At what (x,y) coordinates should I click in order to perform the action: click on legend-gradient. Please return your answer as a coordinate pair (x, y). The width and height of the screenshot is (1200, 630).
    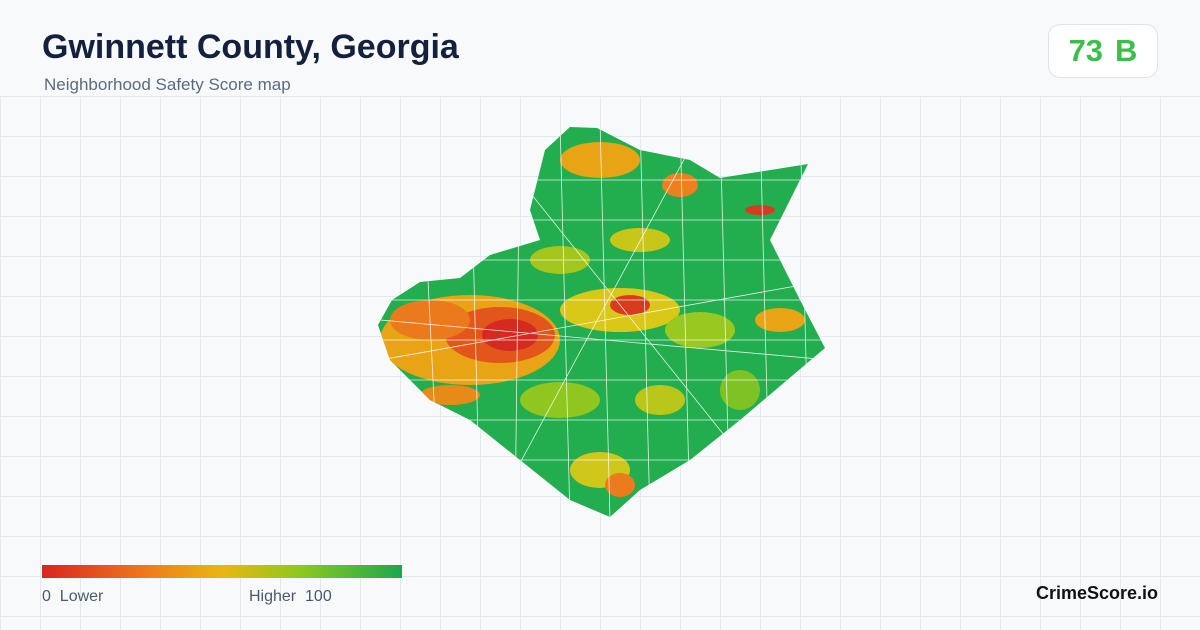
    Looking at the image, I should click on (222, 571).